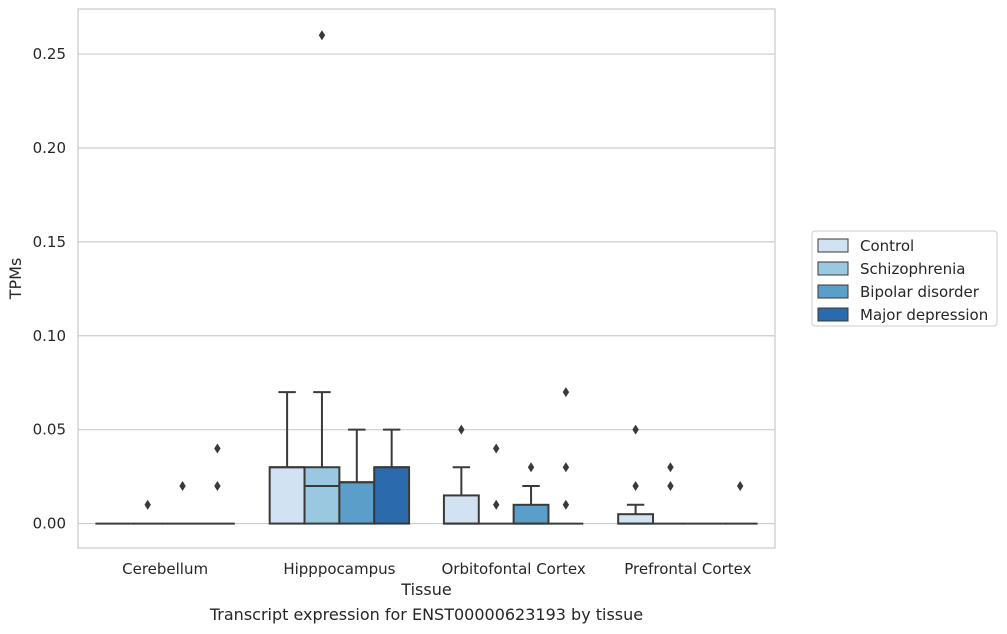  Describe the element at coordinates (514, 569) in the screenshot. I see `x-tick-label: Orbitofontal Cortex` at that location.